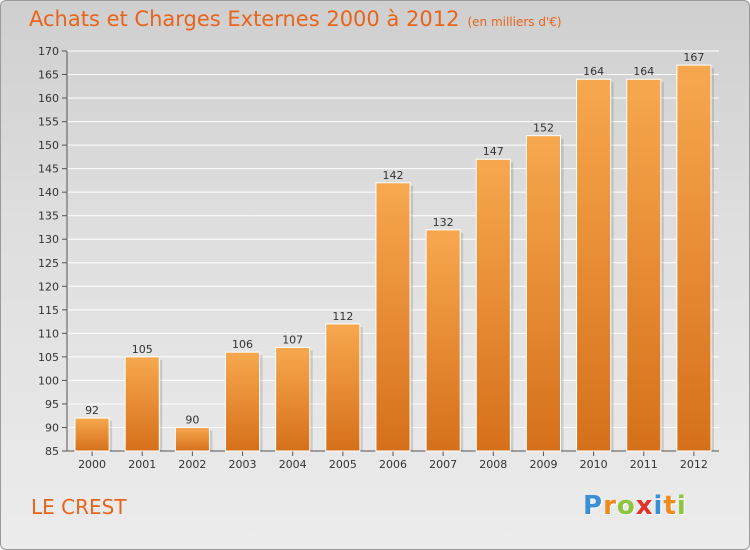 This screenshot has width=750, height=550. What do you see at coordinates (543, 293) in the screenshot?
I see `bar-2009` at bounding box center [543, 293].